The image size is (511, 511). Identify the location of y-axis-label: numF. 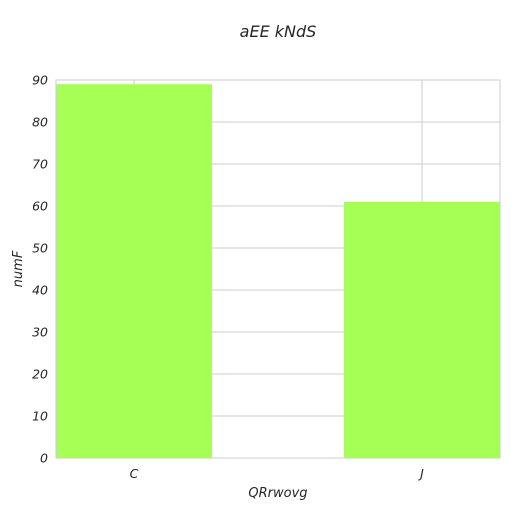
(18, 268).